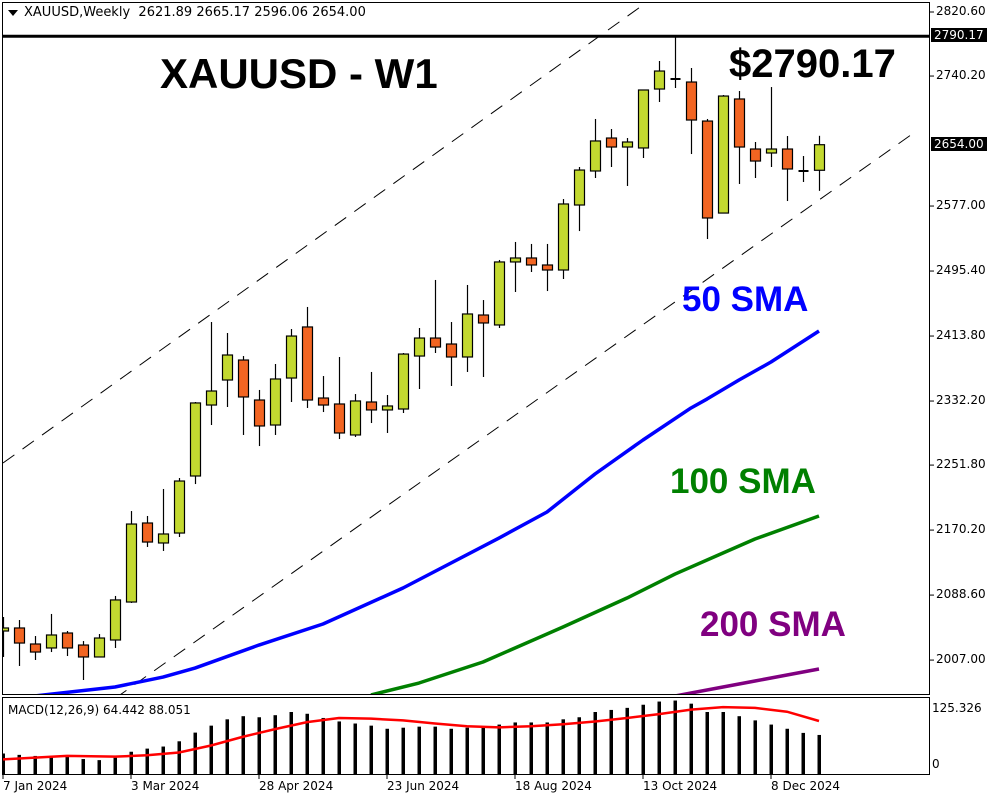  What do you see at coordinates (99, 710) in the screenshot?
I see `macd-label: MACD(12,26,9) 64.442 88.051` at bounding box center [99, 710].